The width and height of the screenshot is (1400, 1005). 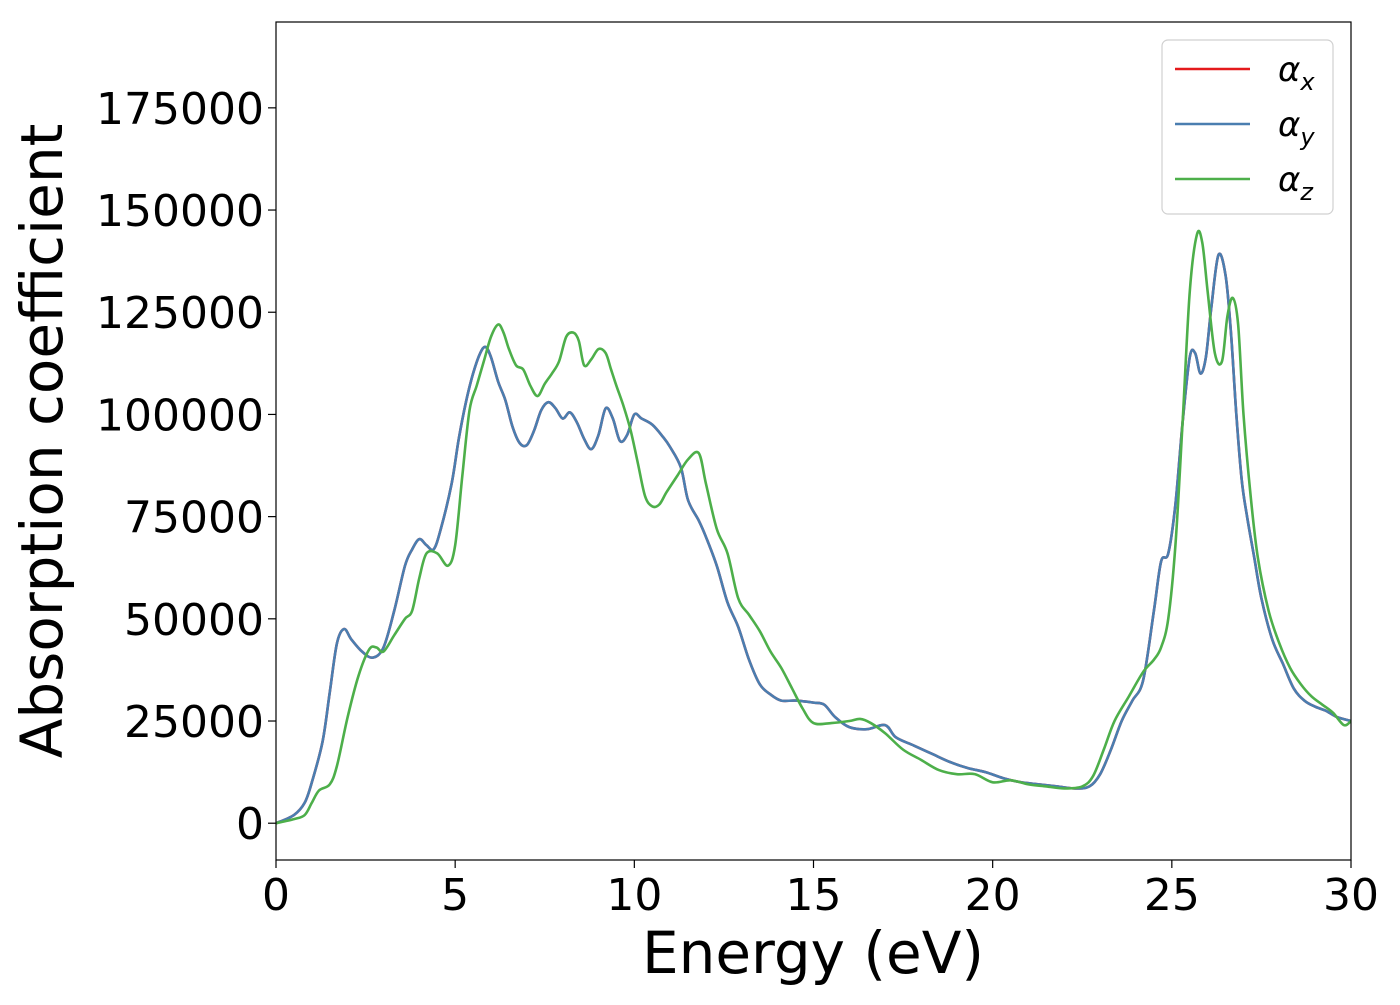 I want to click on x-tick-label: 25, so click(x=1172, y=895).